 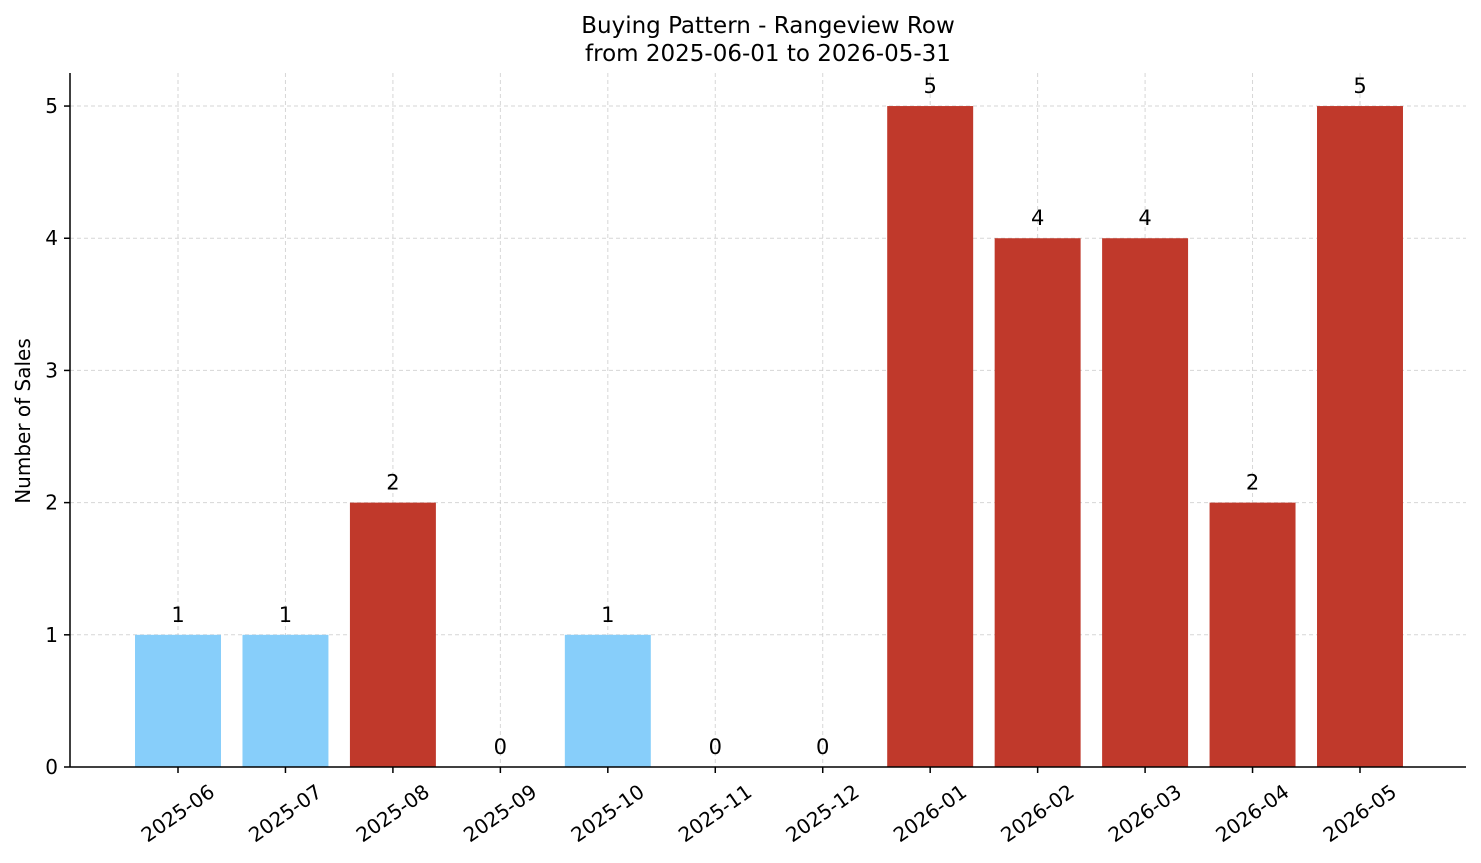 What do you see at coordinates (178, 813) in the screenshot?
I see `x-tick-label-2025-06: 2025-06` at bounding box center [178, 813].